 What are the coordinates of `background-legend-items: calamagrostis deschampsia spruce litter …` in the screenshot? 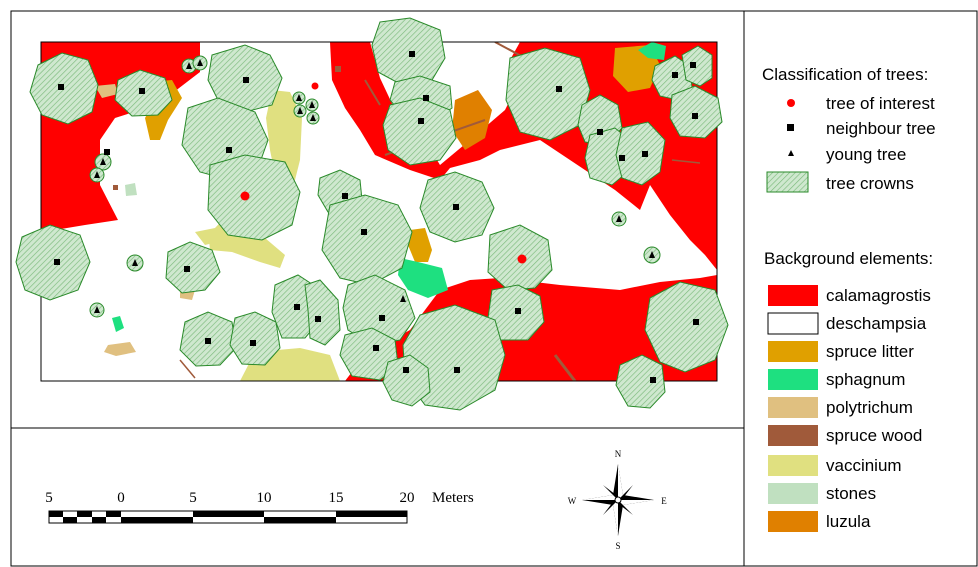 It's located at (849, 408).